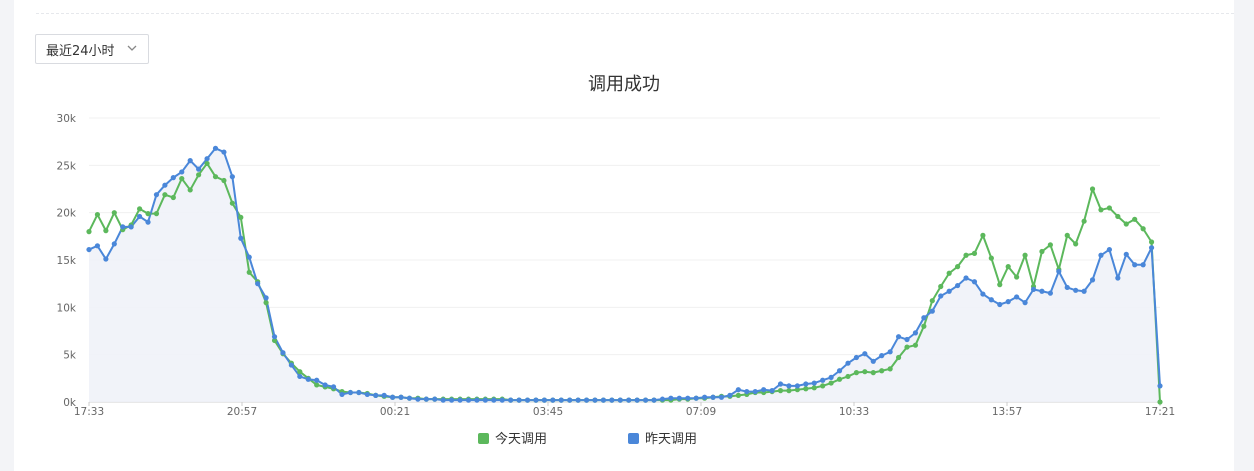 Image resolution: width=1254 pixels, height=471 pixels. I want to click on time-range-select: 最近24小时, so click(92, 49).